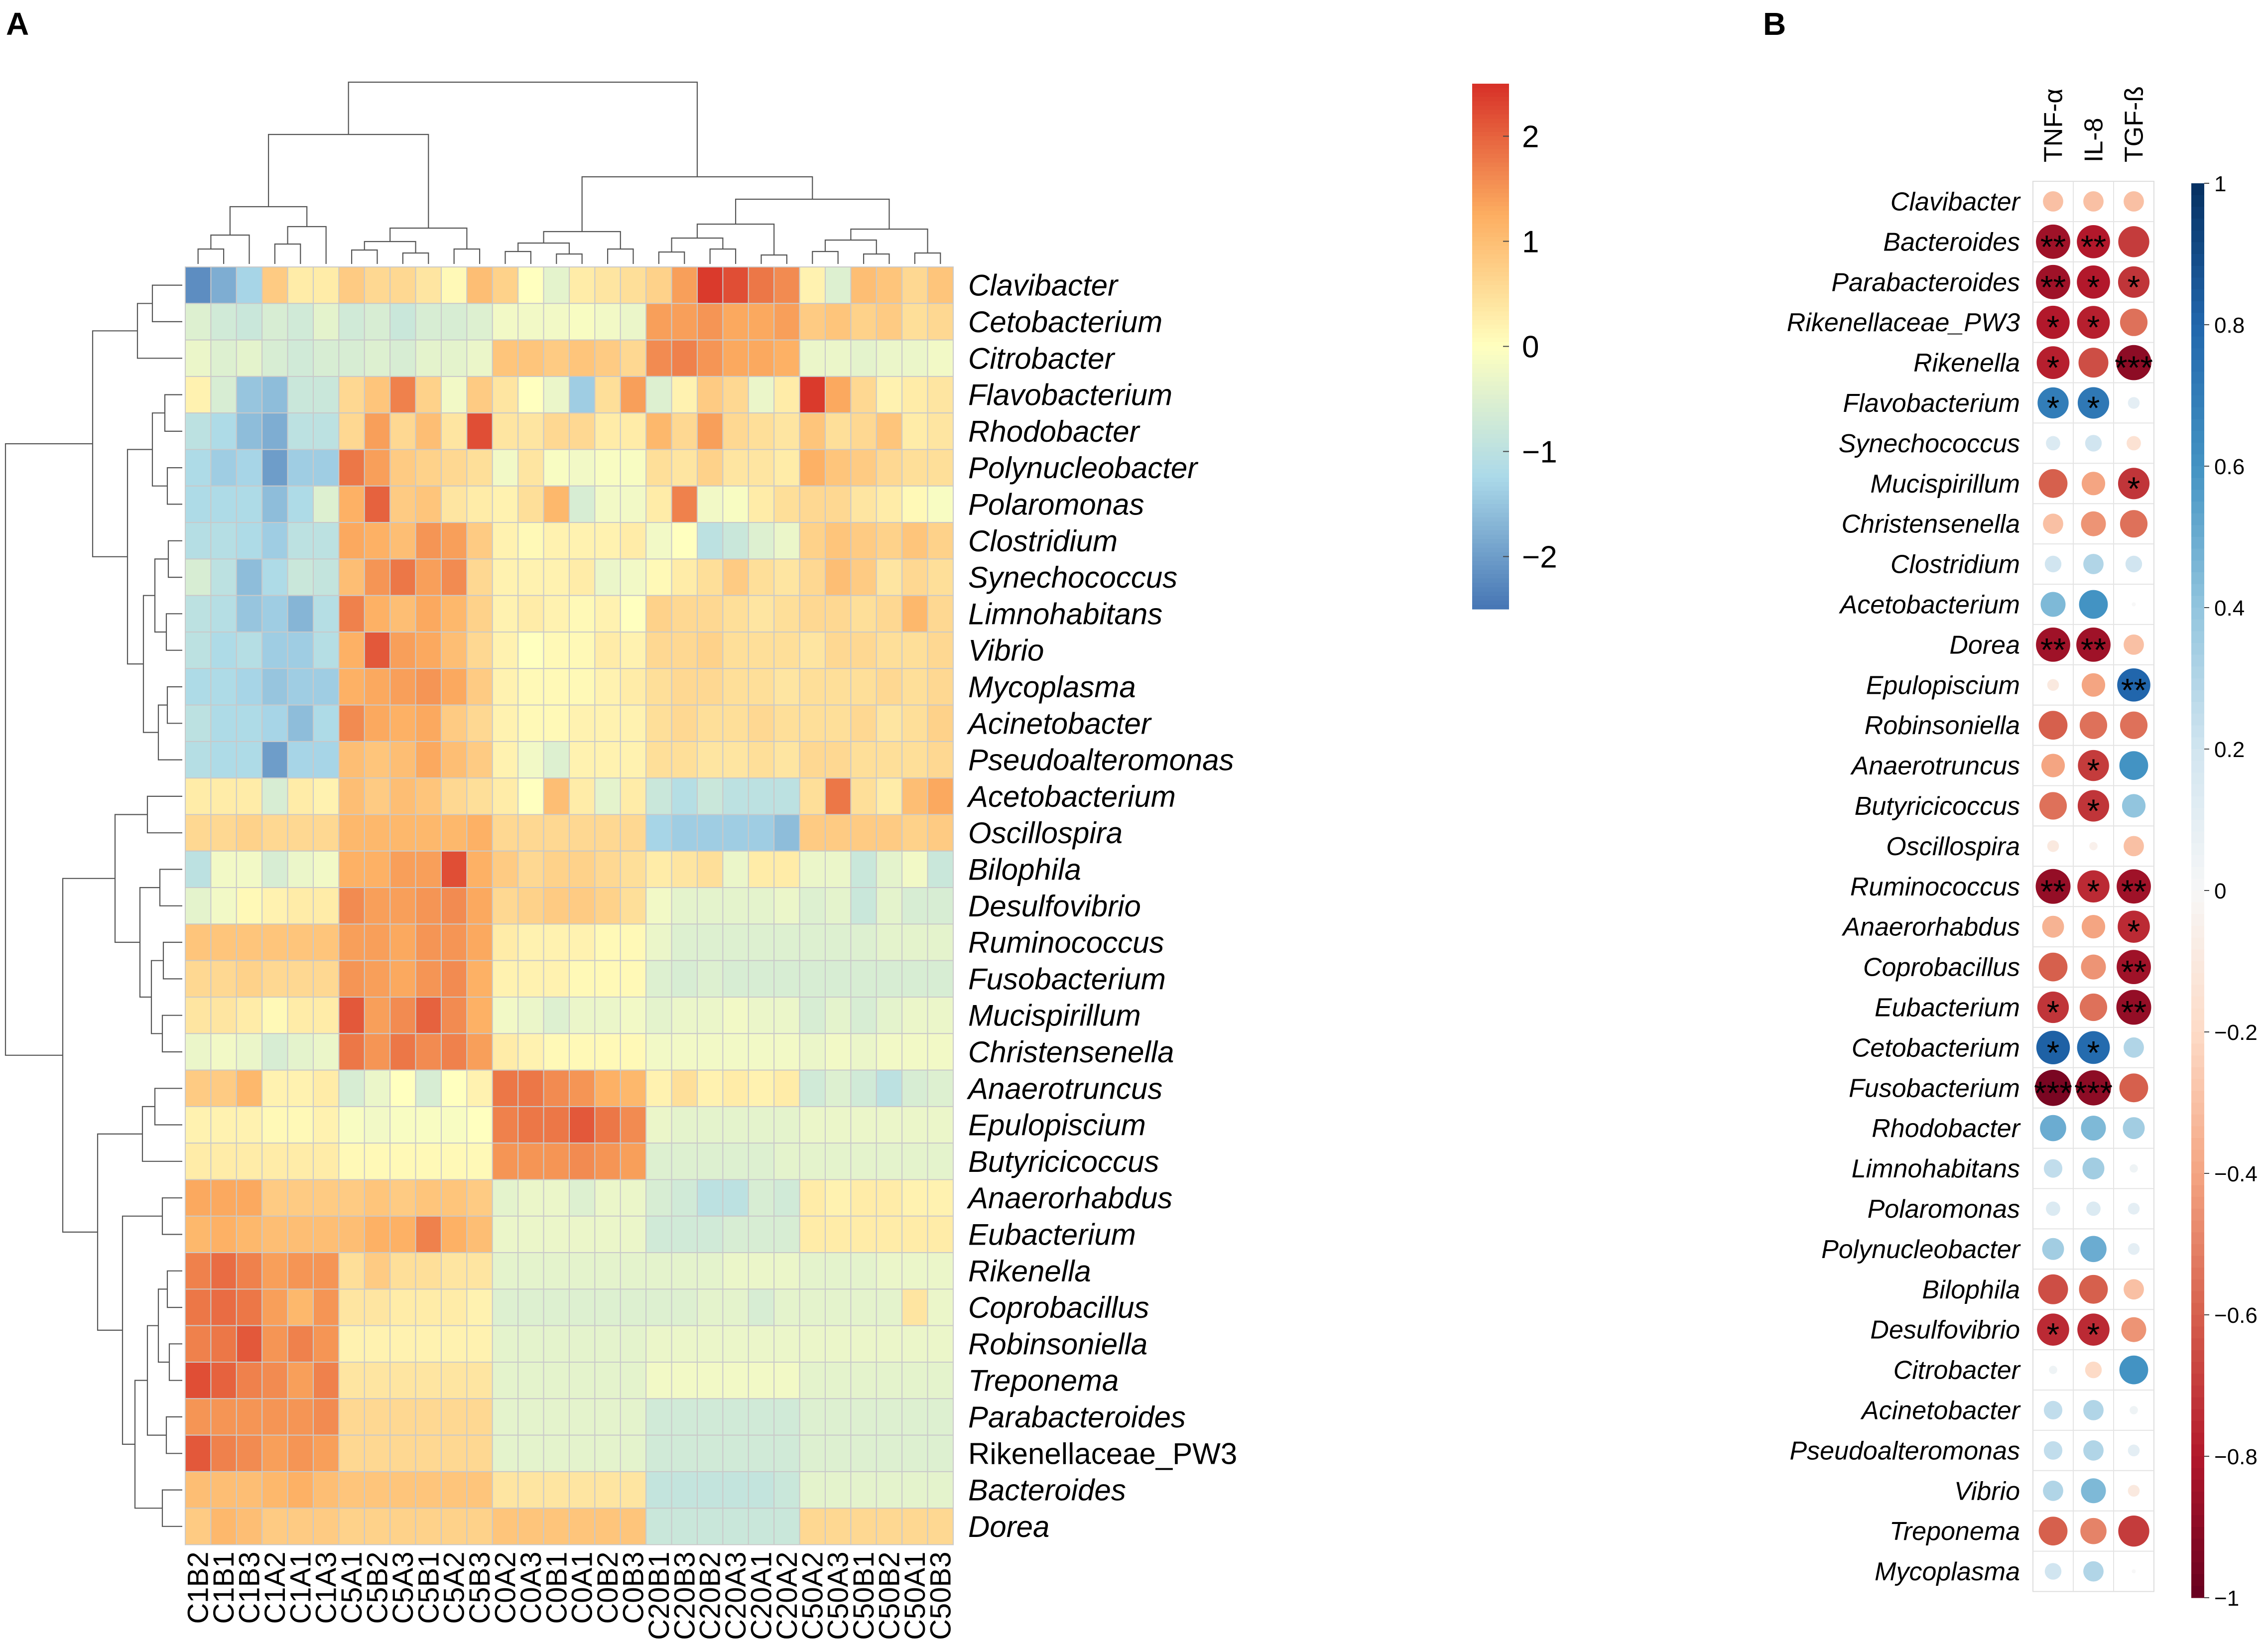 This screenshot has width=2266, height=1652. Describe the element at coordinates (812, 1596) in the screenshot. I see `heatmap-column-label: C50A2` at that location.